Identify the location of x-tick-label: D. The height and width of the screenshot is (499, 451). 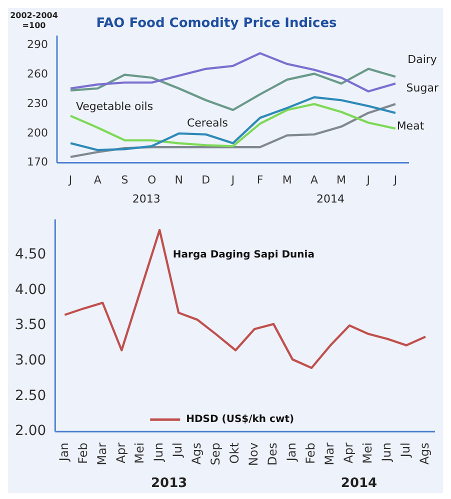
(206, 179).